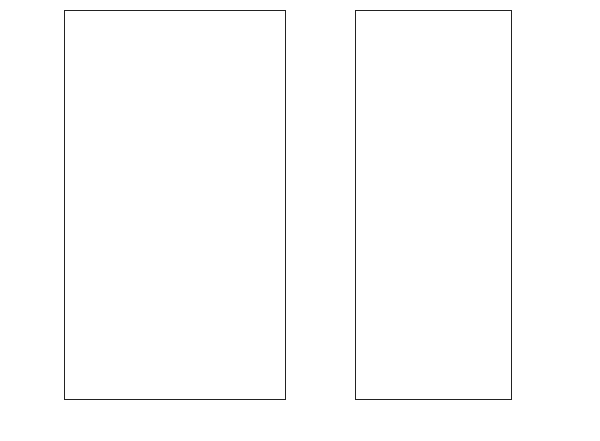 This screenshot has height=441, width=600. I want to click on legend-line-pathway1, so click(537, 49).